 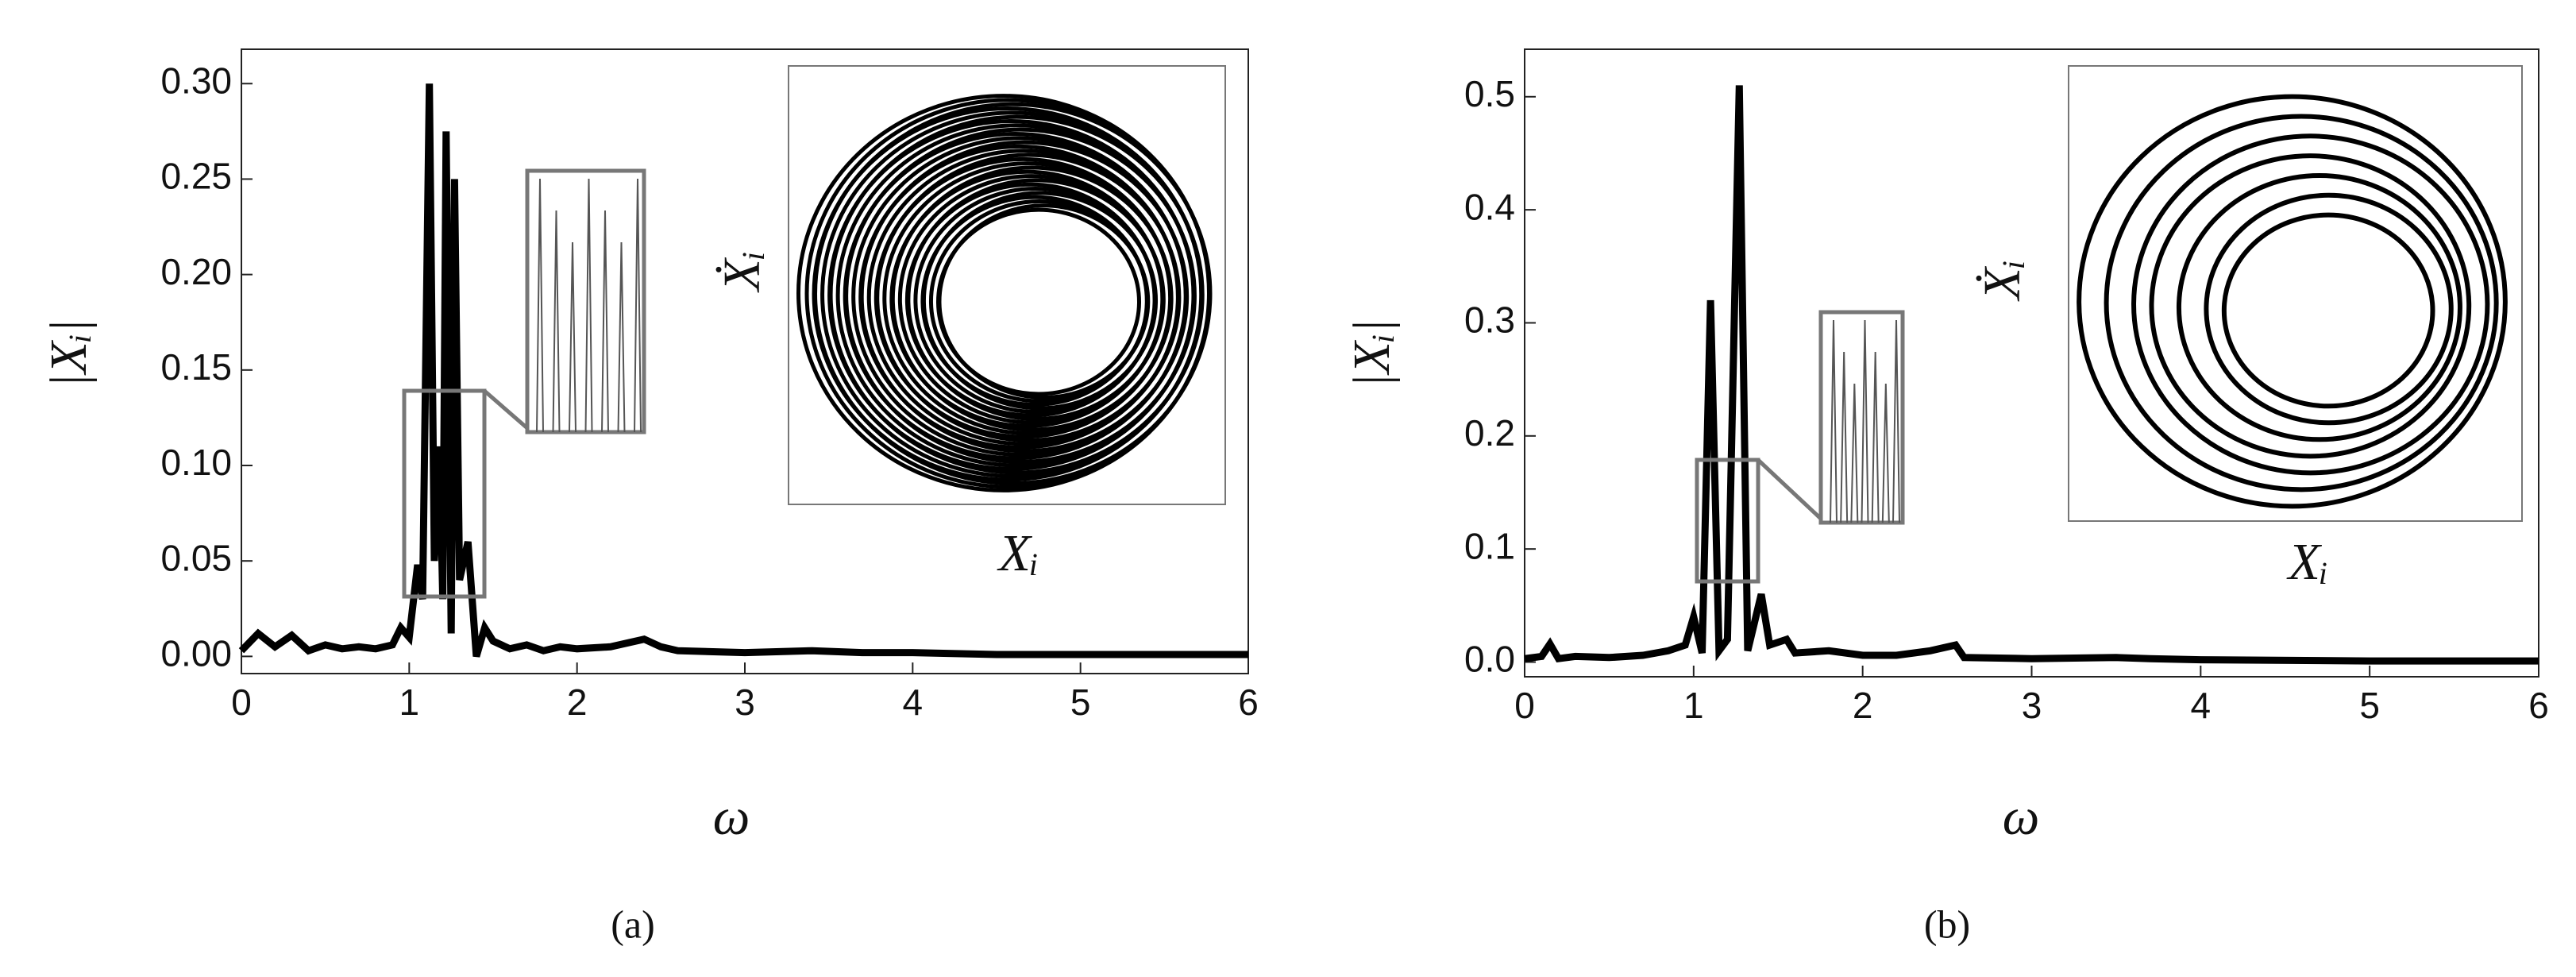 I want to click on caption: (a), so click(x=633, y=924).